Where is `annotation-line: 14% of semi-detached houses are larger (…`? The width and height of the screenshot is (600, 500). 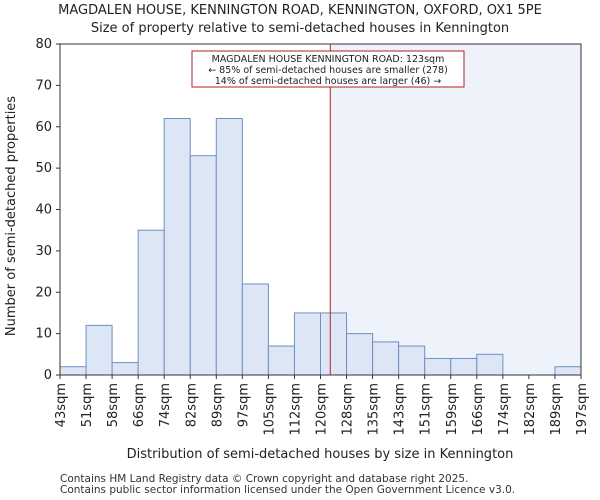 annotation-line: 14% of semi-detached houses are larger (… is located at coordinates (328, 81).